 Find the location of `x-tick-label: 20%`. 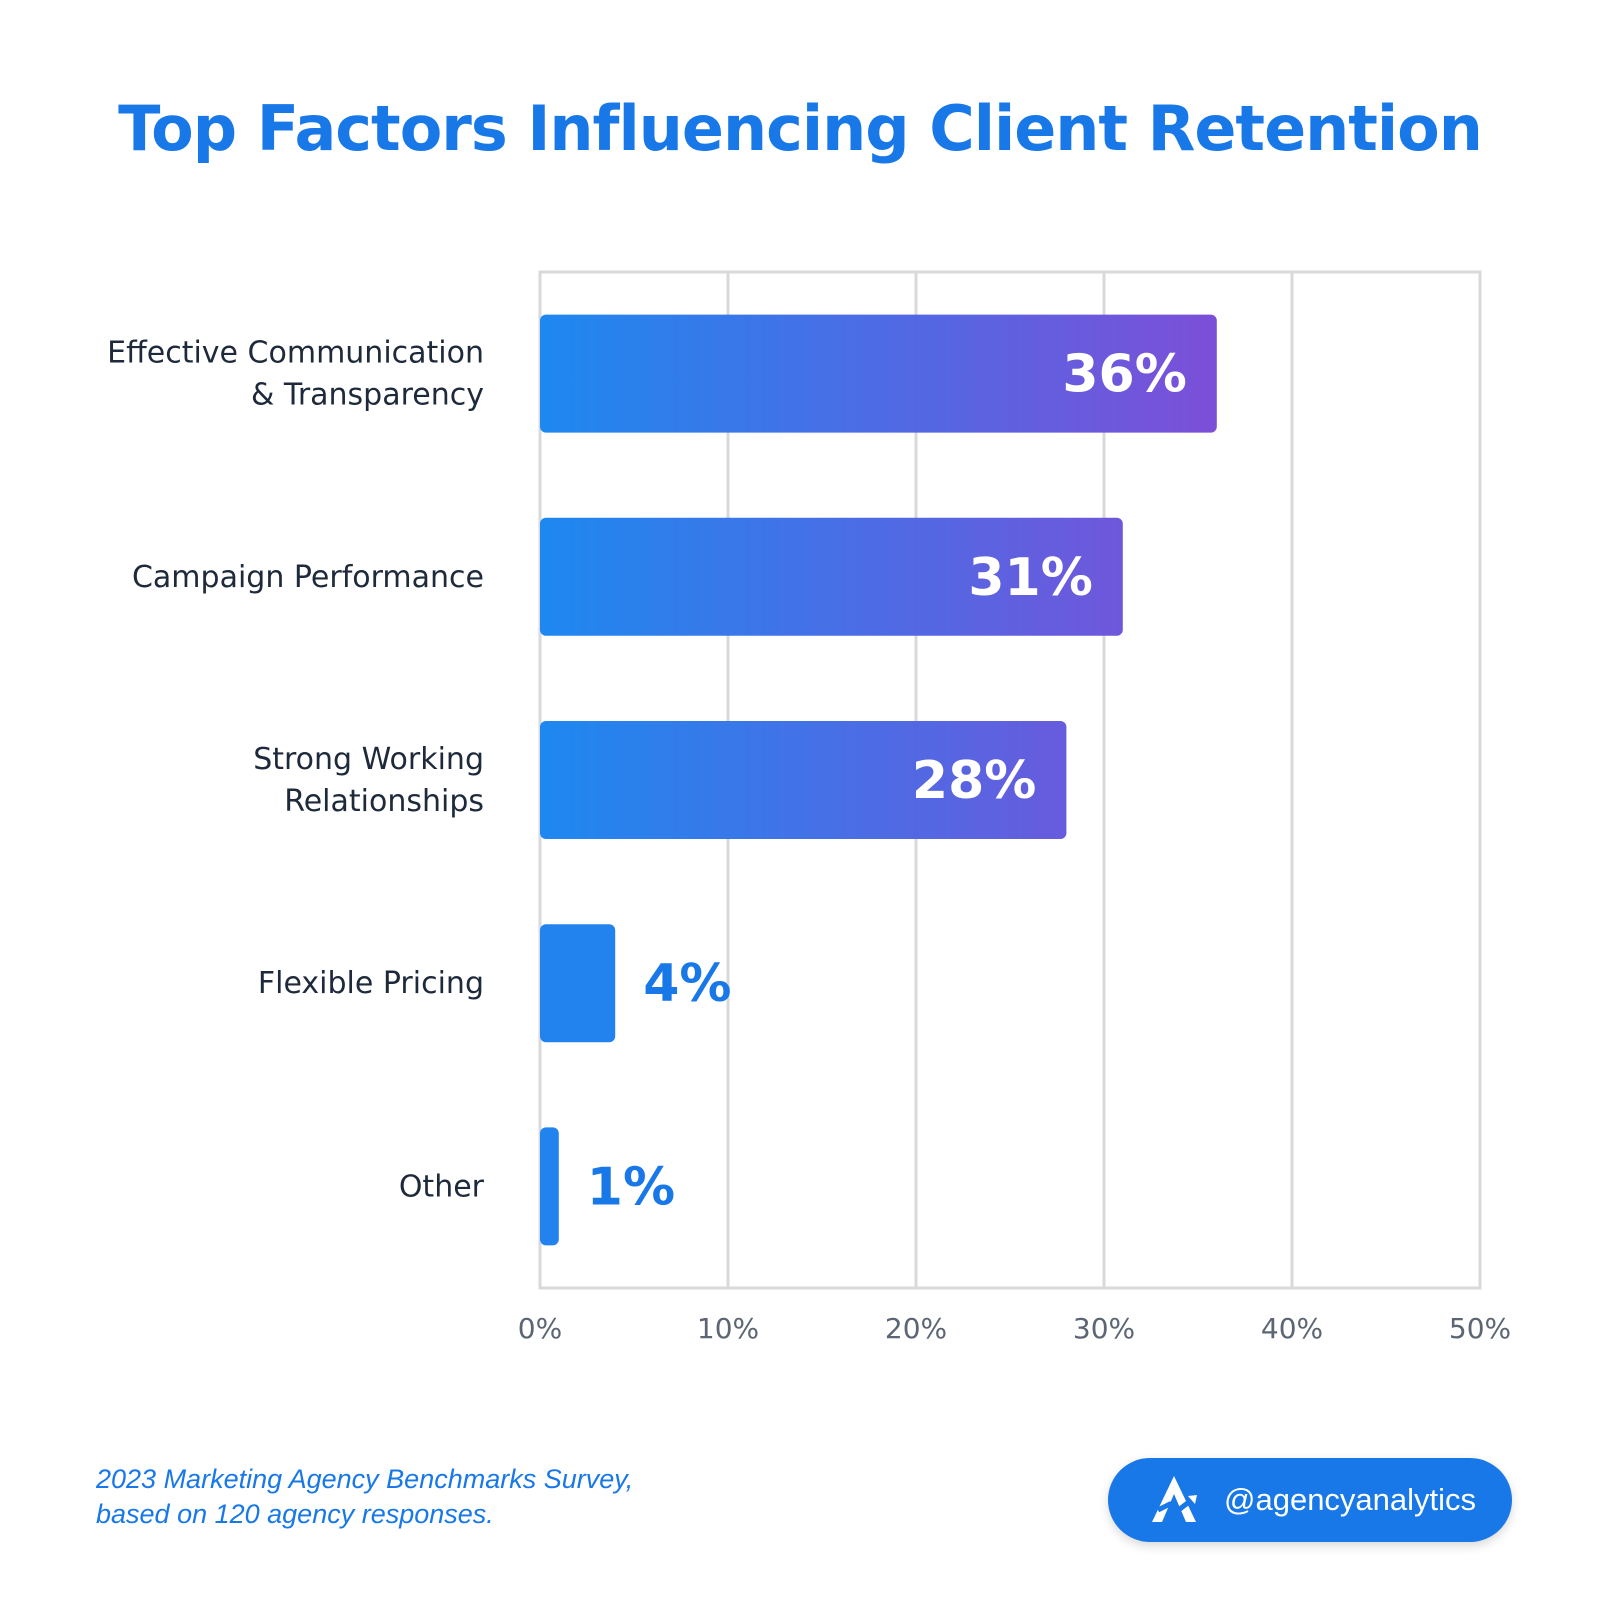

x-tick-label: 20% is located at coordinates (916, 1328).